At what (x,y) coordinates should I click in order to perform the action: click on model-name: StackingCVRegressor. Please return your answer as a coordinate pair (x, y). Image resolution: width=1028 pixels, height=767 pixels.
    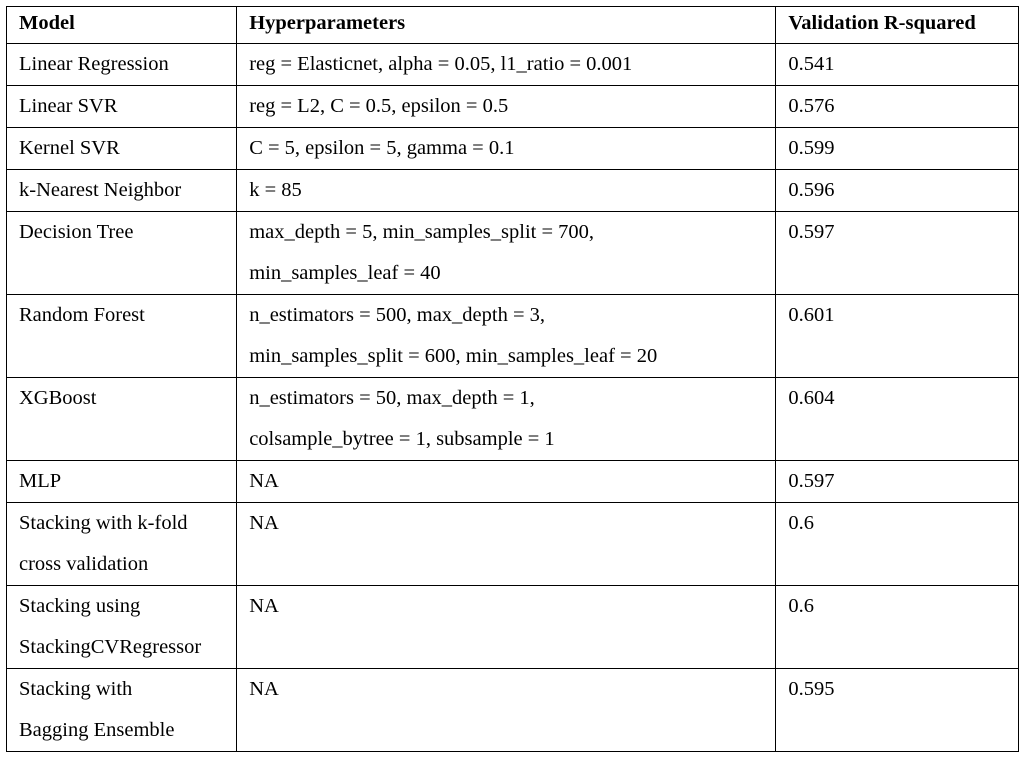
    Looking at the image, I should click on (110, 647).